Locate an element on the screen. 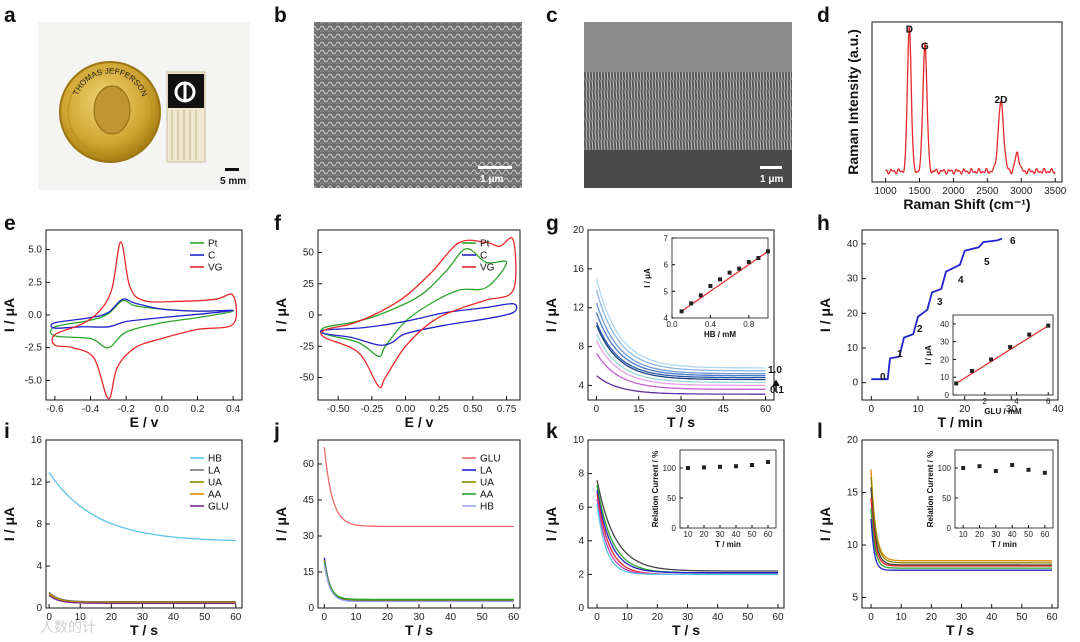 The width and height of the screenshot is (1080, 642). y-axis-label-l-inset: Relation Current / % is located at coordinates (930, 489).